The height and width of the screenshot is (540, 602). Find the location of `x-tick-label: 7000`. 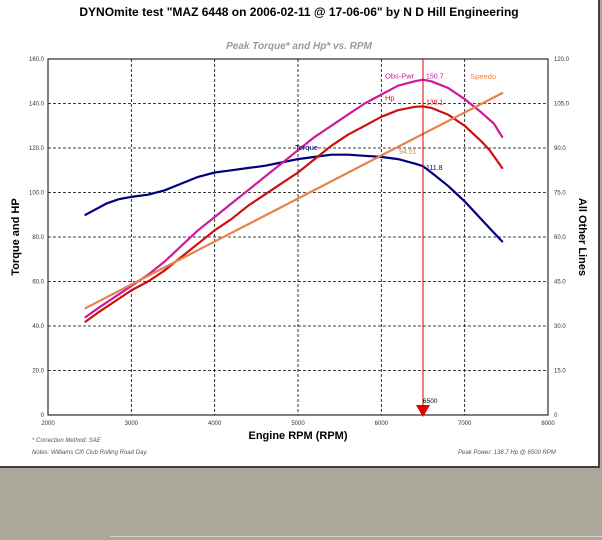

x-tick-label: 7000 is located at coordinates (465, 424).